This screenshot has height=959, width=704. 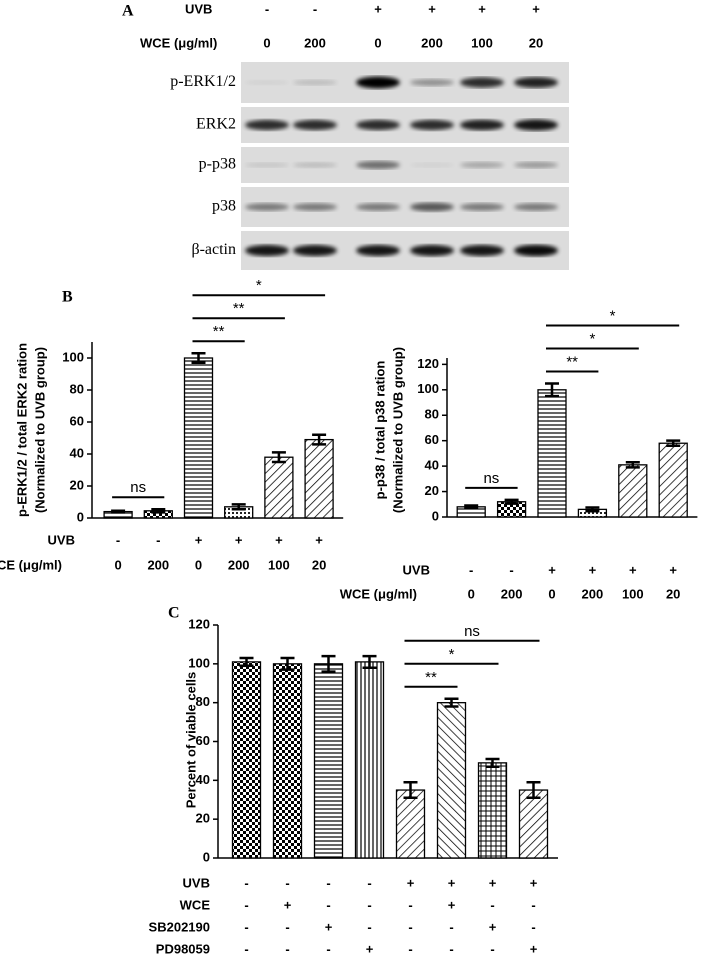 What do you see at coordinates (195, 904) in the screenshot?
I see `condition-label: WCE` at bounding box center [195, 904].